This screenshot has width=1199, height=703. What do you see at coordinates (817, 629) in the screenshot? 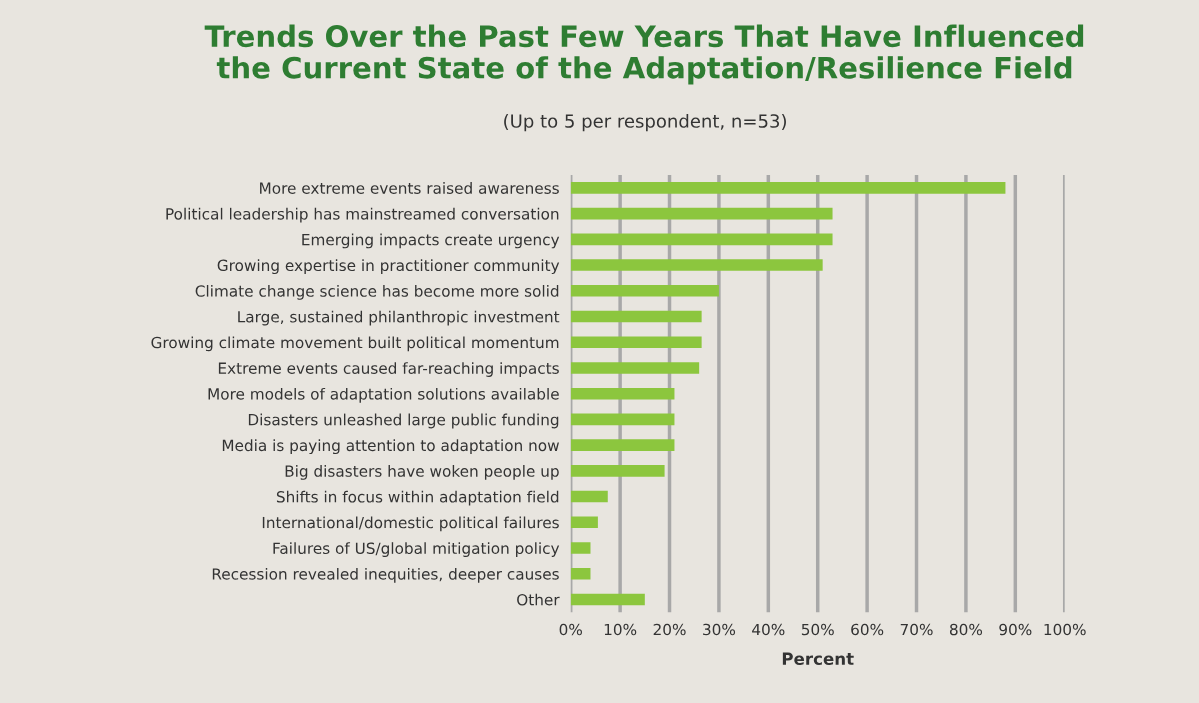
I see `x-tick-label: 50%` at bounding box center [817, 629].